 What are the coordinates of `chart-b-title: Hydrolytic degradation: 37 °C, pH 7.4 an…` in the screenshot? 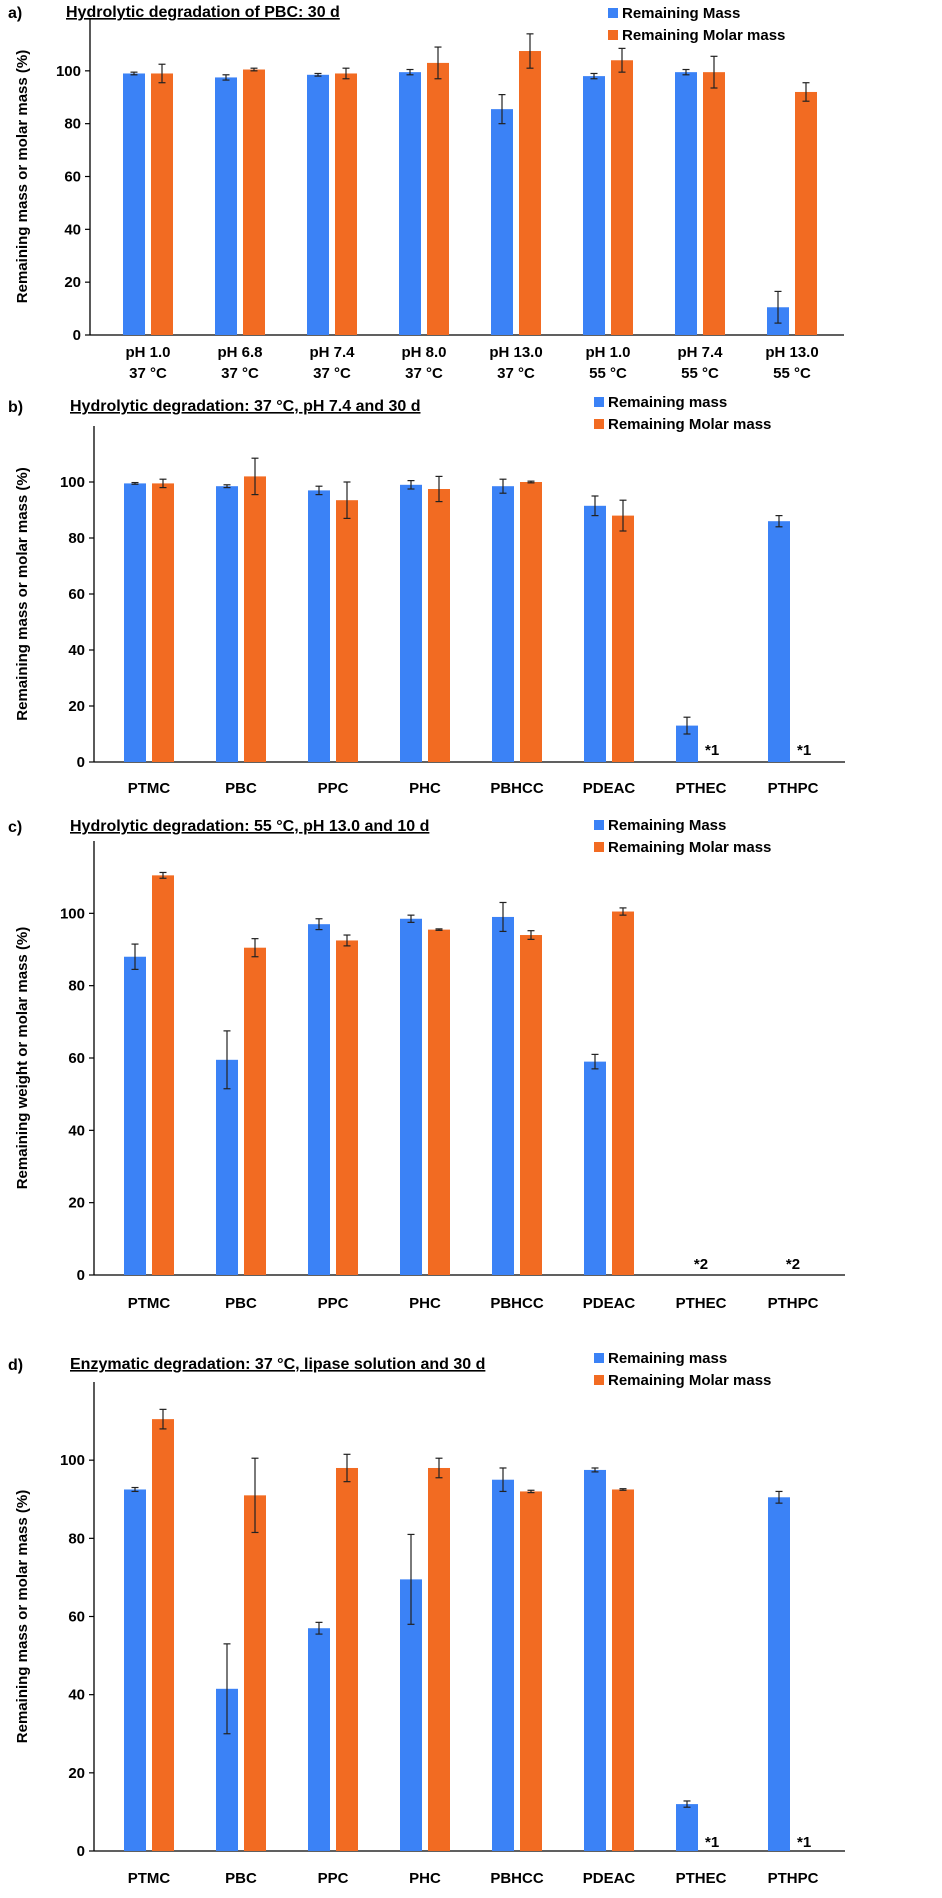 It's located at (245, 406).